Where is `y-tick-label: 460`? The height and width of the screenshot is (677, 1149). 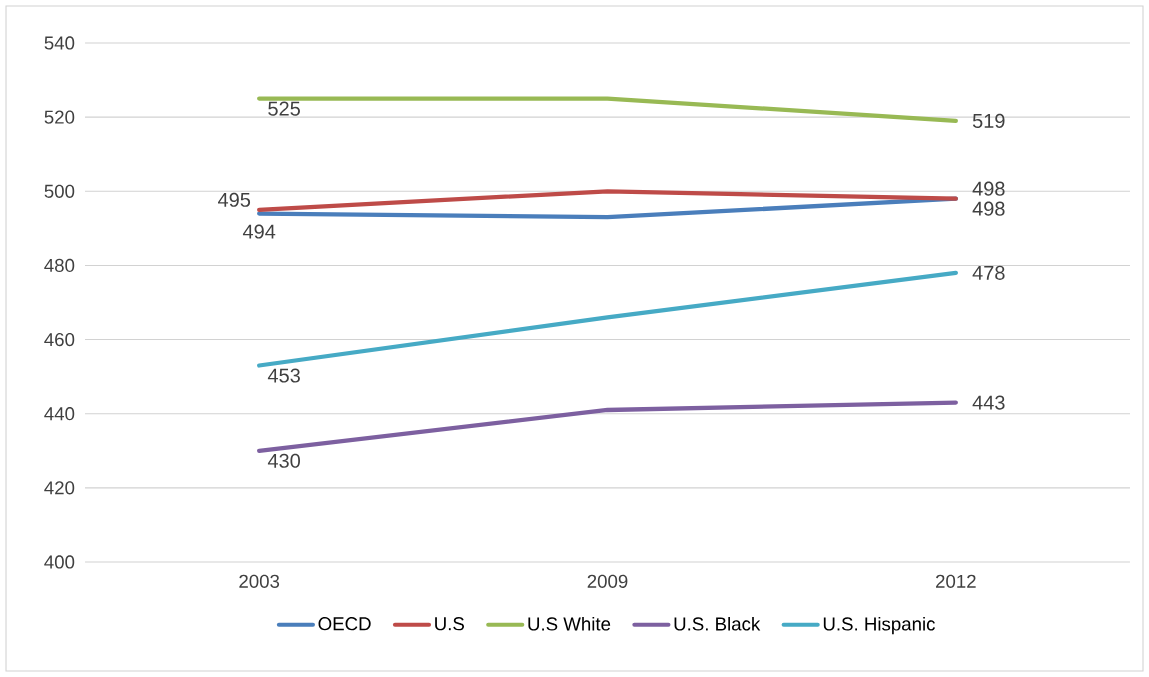 y-tick-label: 460 is located at coordinates (59, 339).